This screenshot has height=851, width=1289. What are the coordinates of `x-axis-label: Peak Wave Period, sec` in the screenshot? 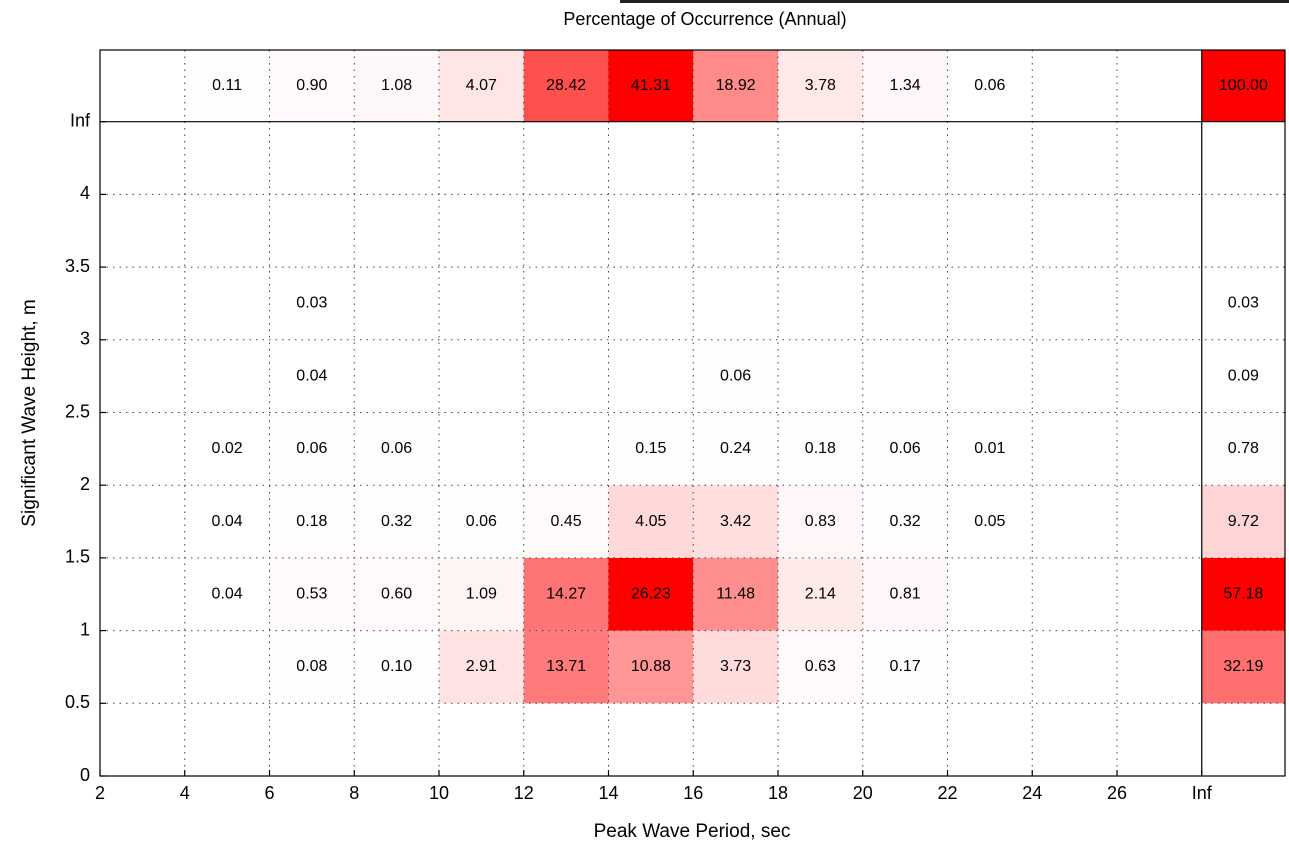 It's located at (692, 831).